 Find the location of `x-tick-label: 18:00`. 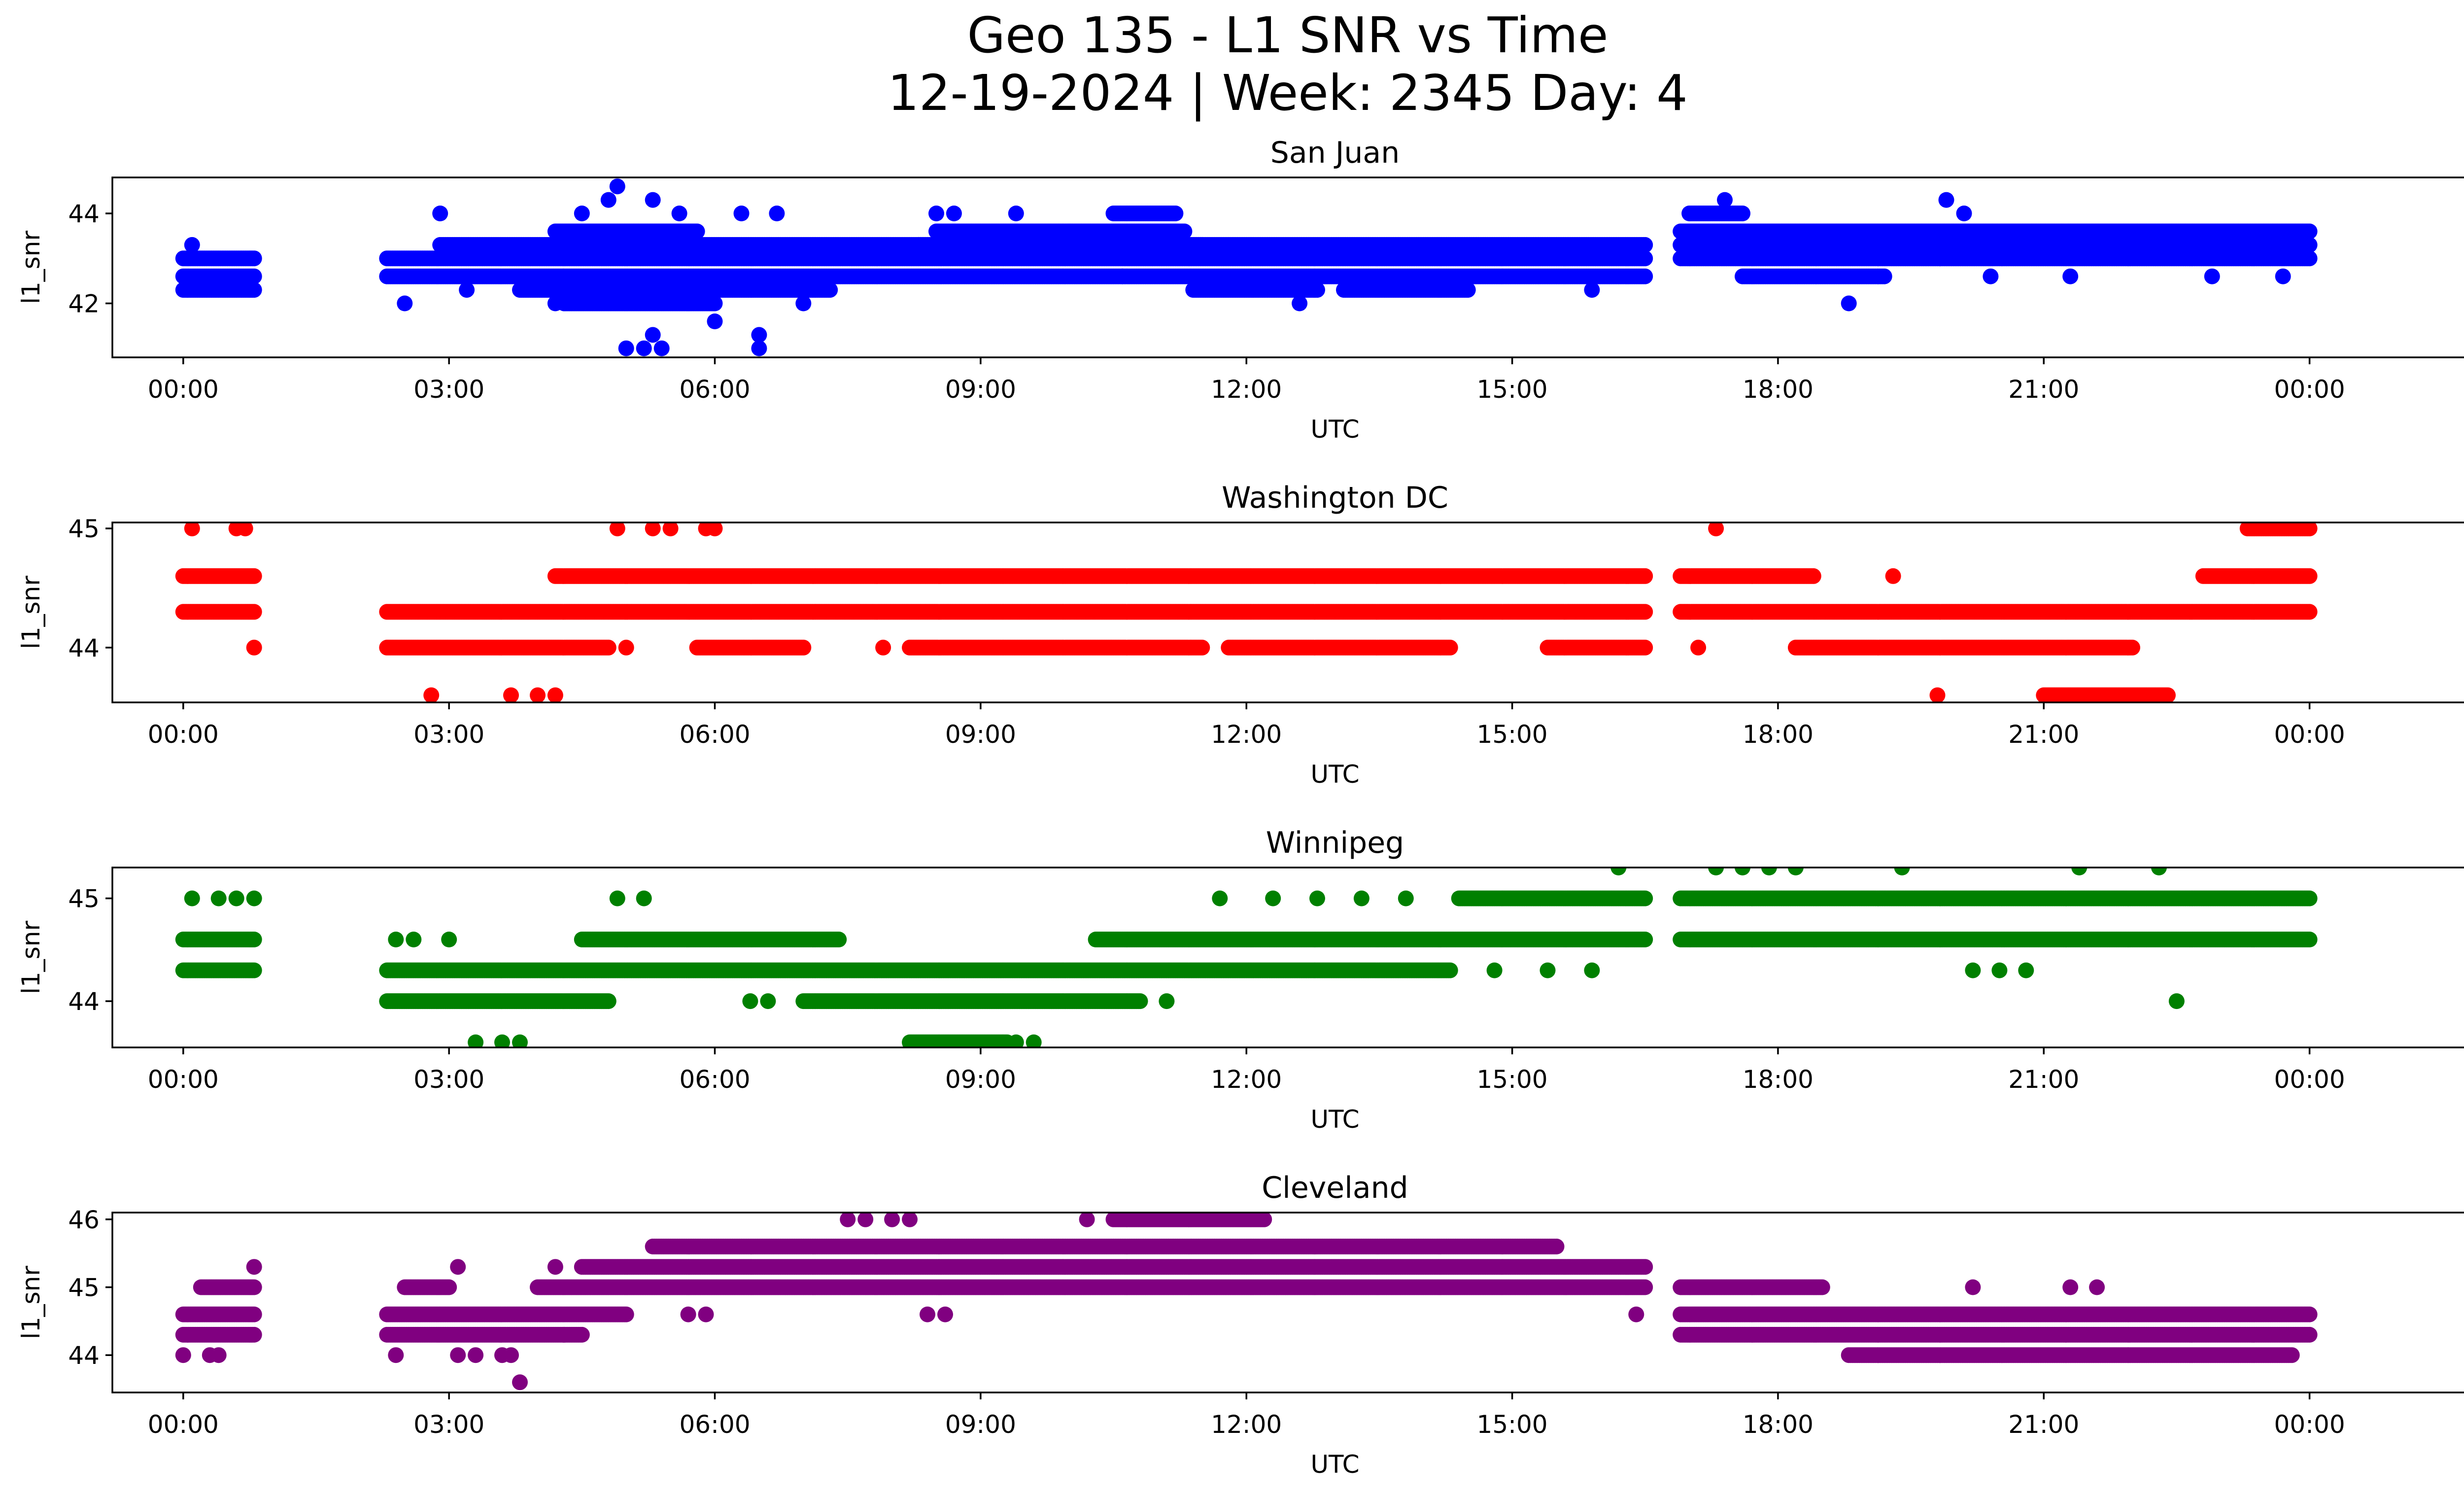

x-tick-label: 18:00 is located at coordinates (1778, 389).